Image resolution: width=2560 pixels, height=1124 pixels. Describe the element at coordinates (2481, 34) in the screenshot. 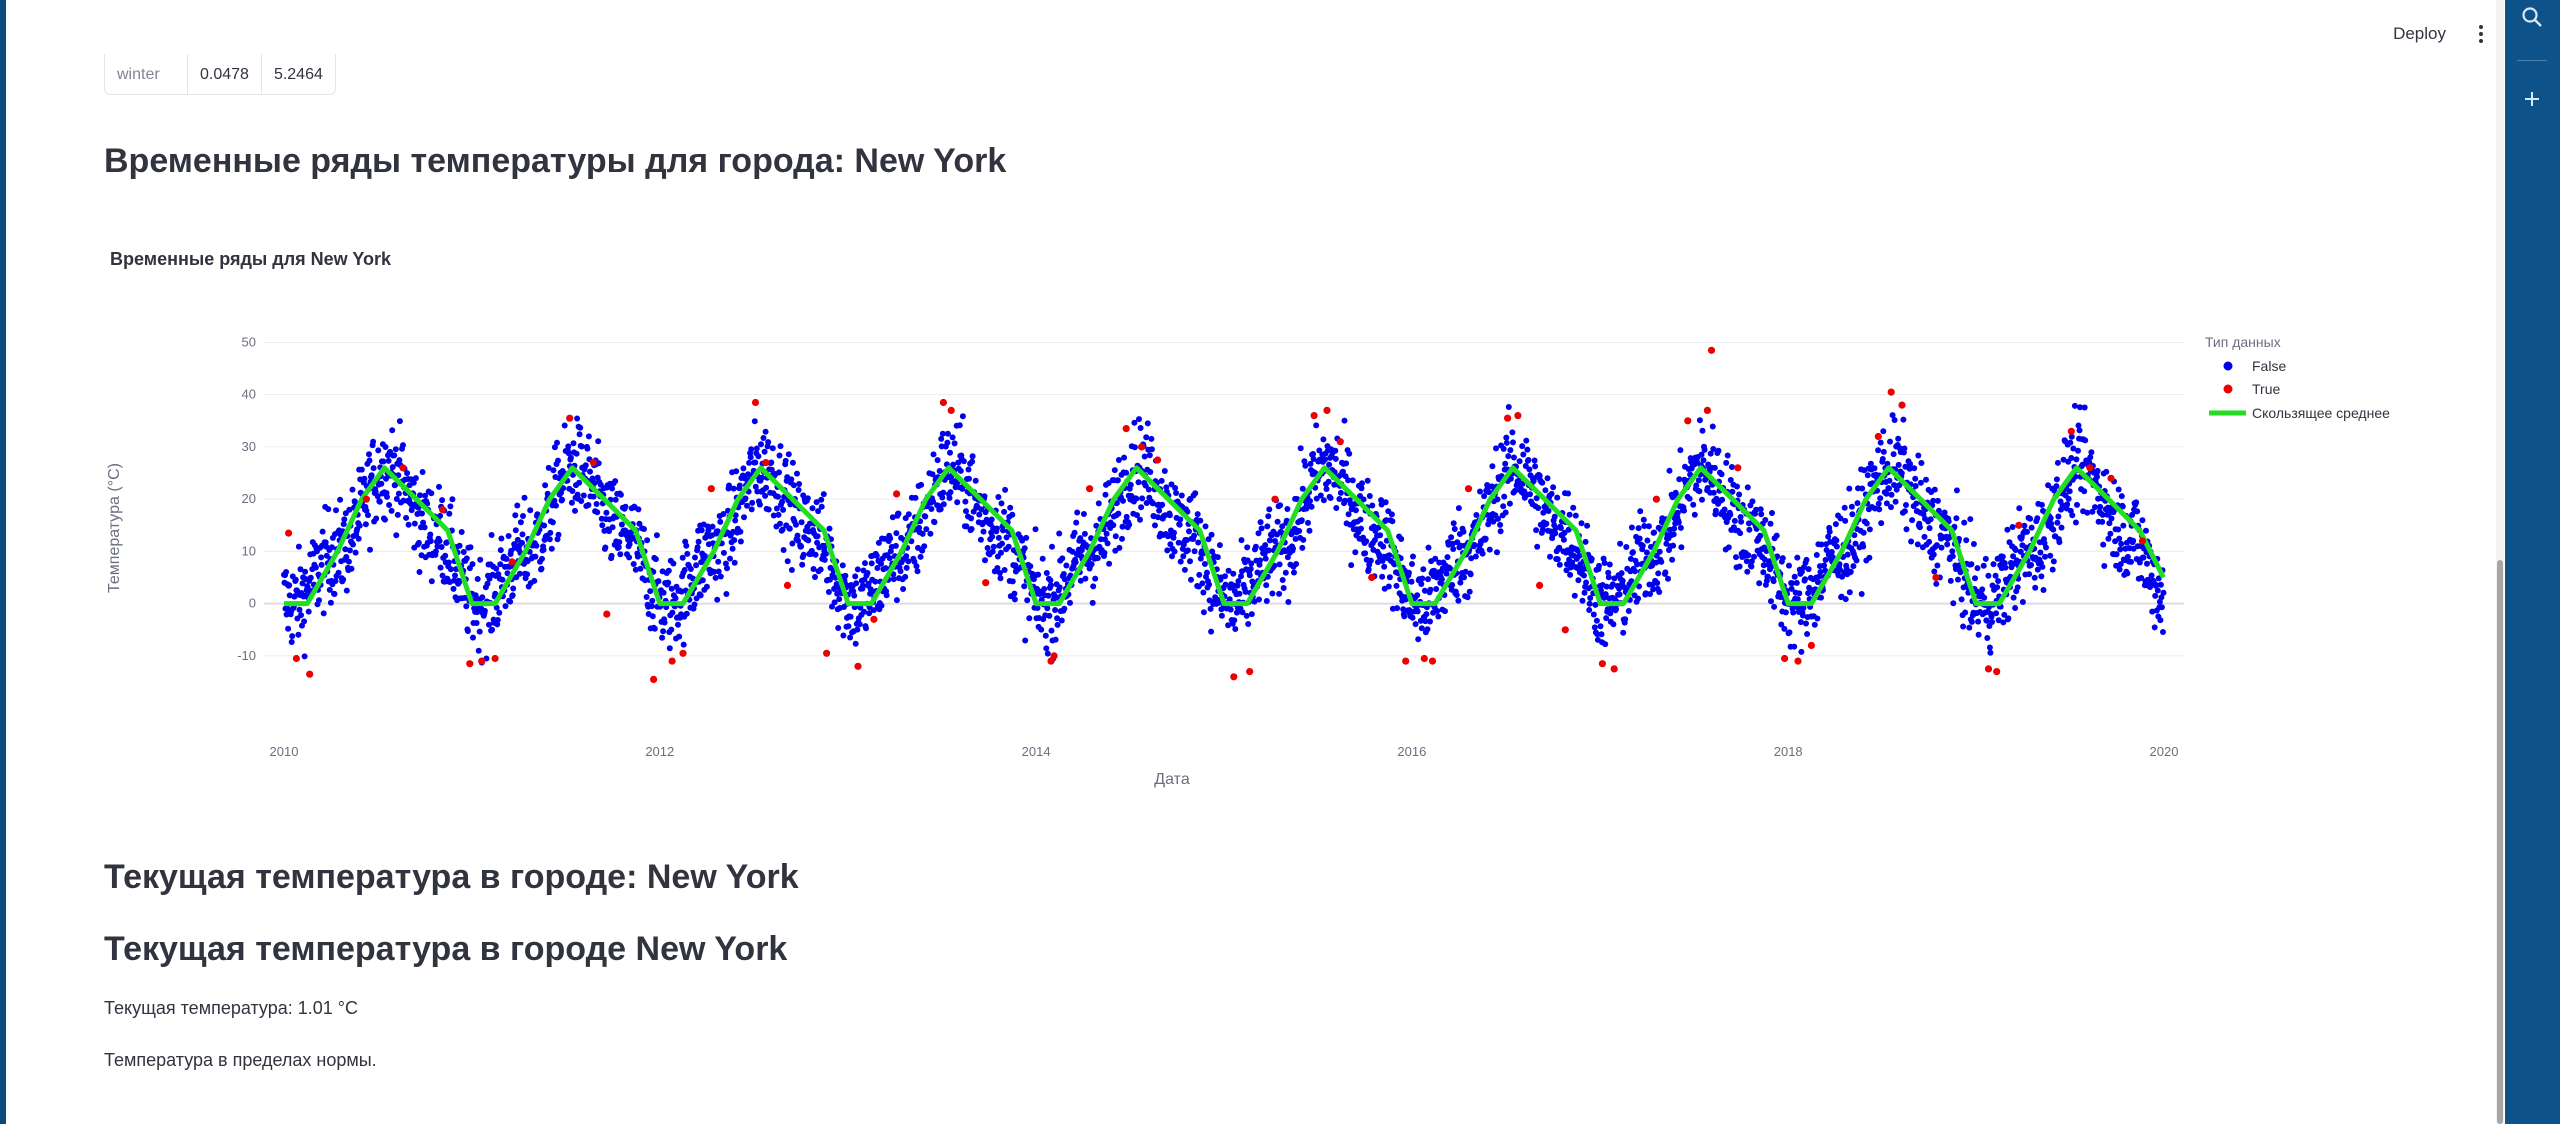

I see `main-menu-icon` at that location.